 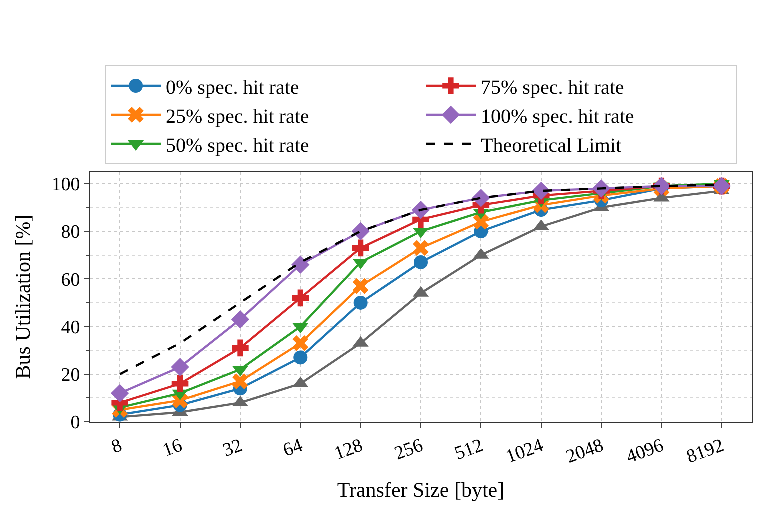 What do you see at coordinates (117, 446) in the screenshot?
I see `x-tick-label: 8` at bounding box center [117, 446].